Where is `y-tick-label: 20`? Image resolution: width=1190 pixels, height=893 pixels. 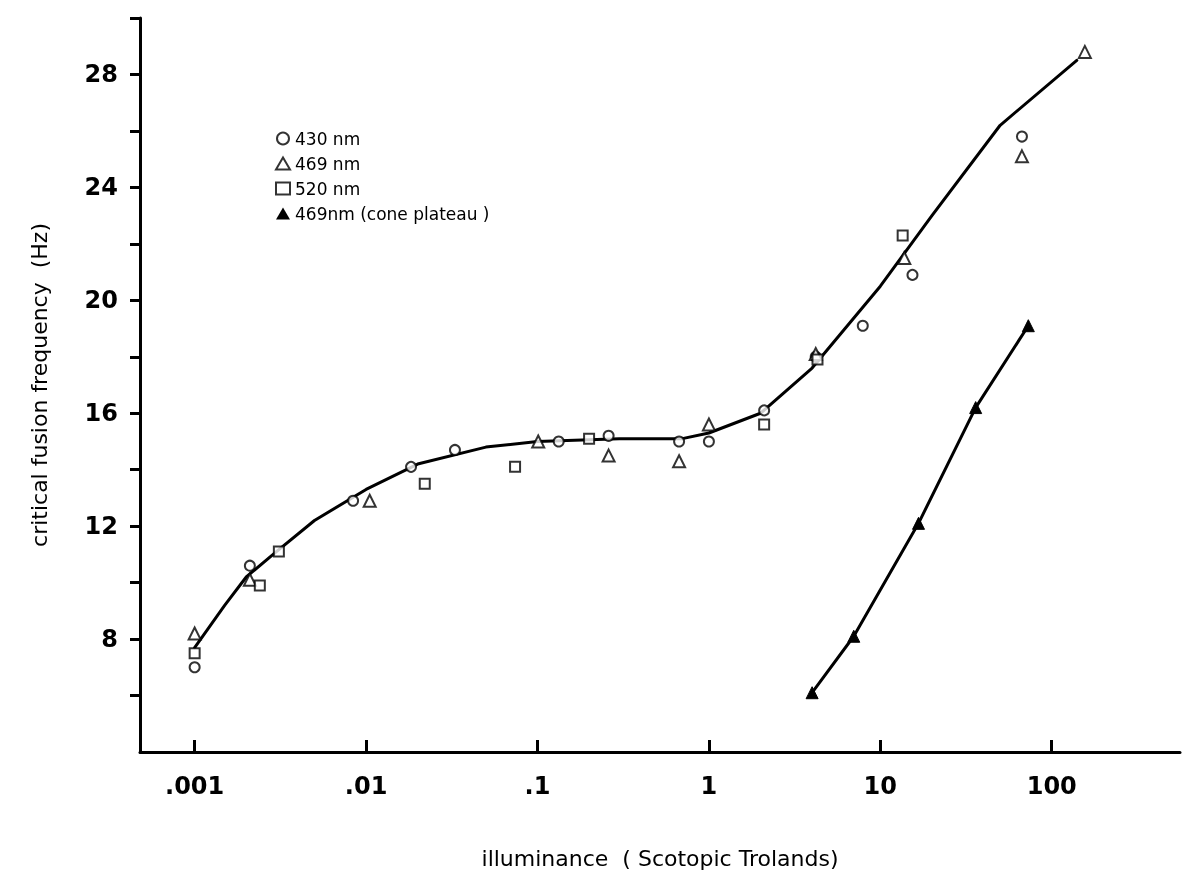
y-tick-label: 20 is located at coordinates (101, 300).